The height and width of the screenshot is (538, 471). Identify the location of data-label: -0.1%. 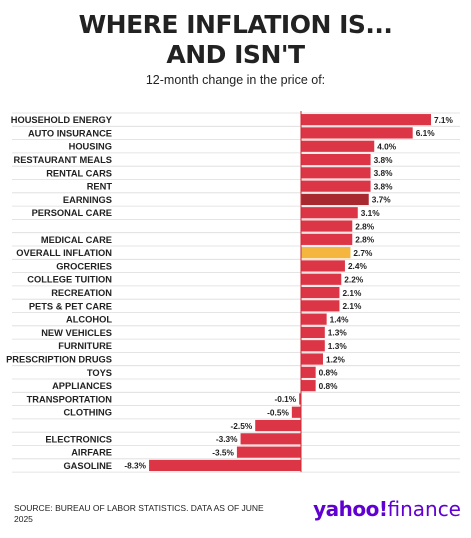
(285, 399).